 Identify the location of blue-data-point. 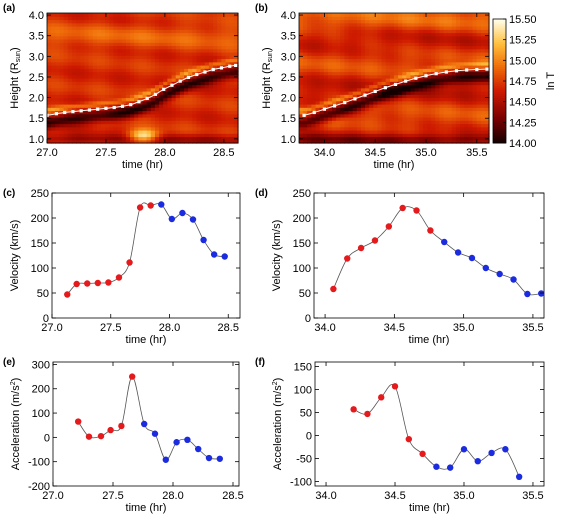
(464, 449).